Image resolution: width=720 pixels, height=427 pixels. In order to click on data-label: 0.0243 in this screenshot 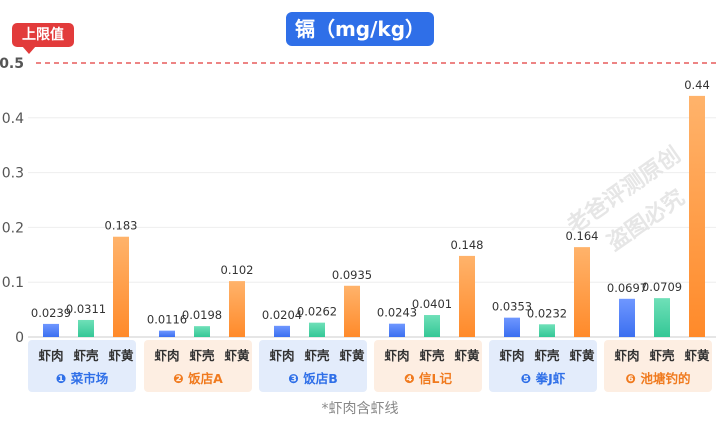, I will do `click(397, 313)`.